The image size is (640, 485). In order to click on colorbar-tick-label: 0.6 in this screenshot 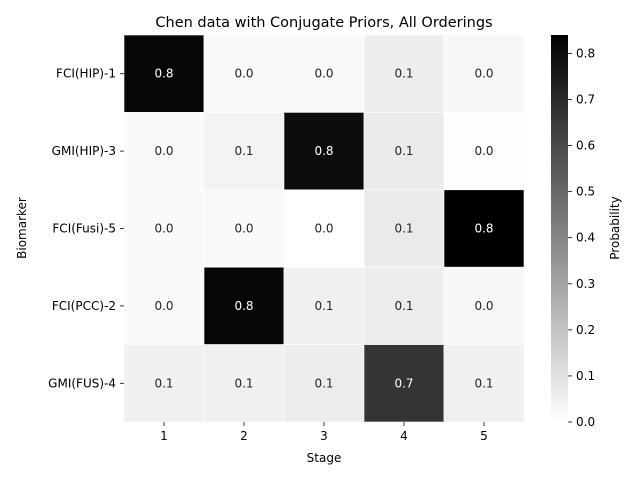, I will do `click(585, 146)`.